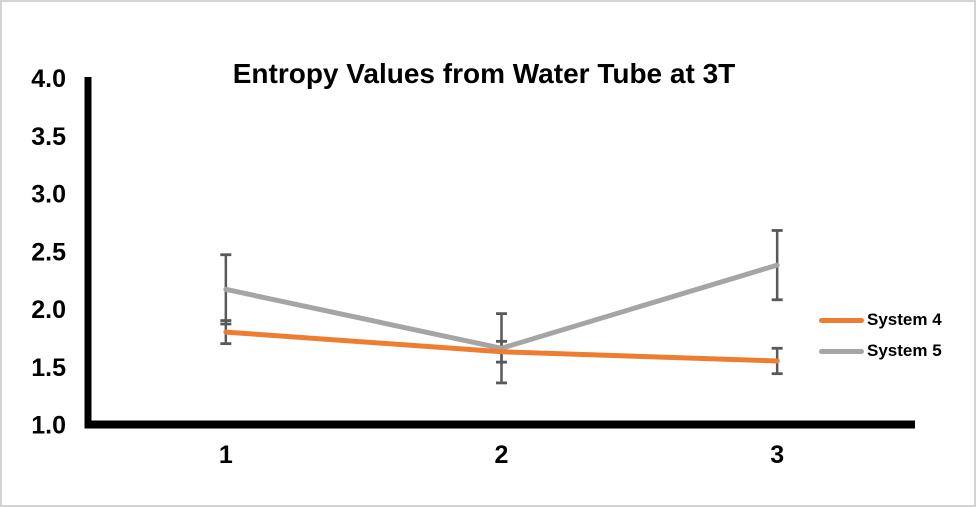 This screenshot has width=976, height=507. I want to click on legend-label-system-4: System 4, so click(904, 319).